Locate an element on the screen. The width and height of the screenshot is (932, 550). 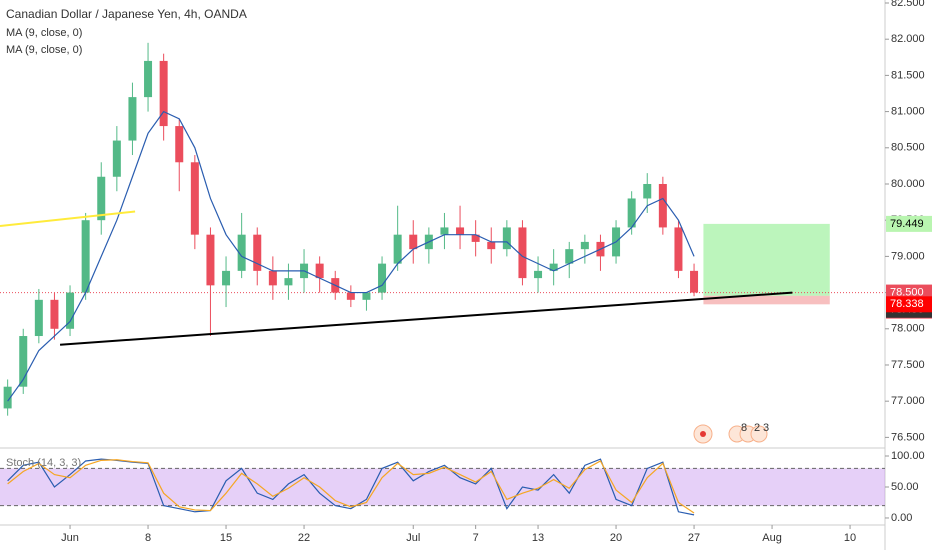
stoch-k is located at coordinates (351, 487).